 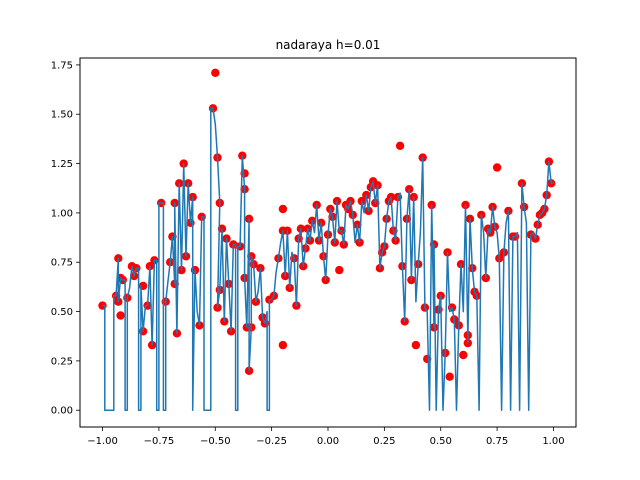 What do you see at coordinates (441, 441) in the screenshot?
I see `x-tick-label: 0.50` at bounding box center [441, 441].